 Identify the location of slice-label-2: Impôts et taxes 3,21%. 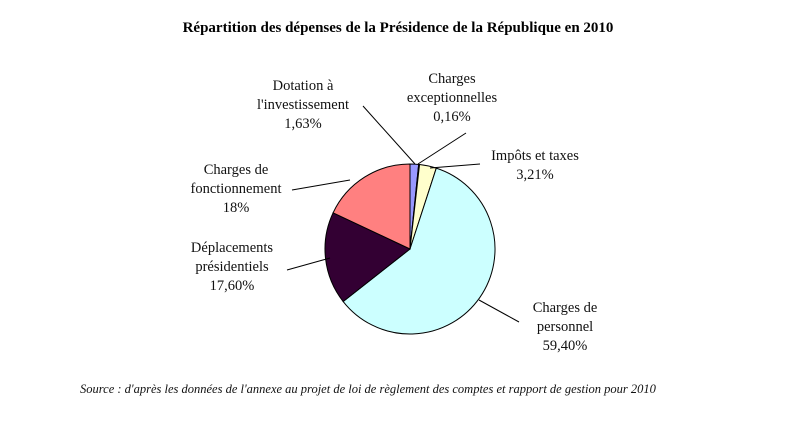
(535, 165).